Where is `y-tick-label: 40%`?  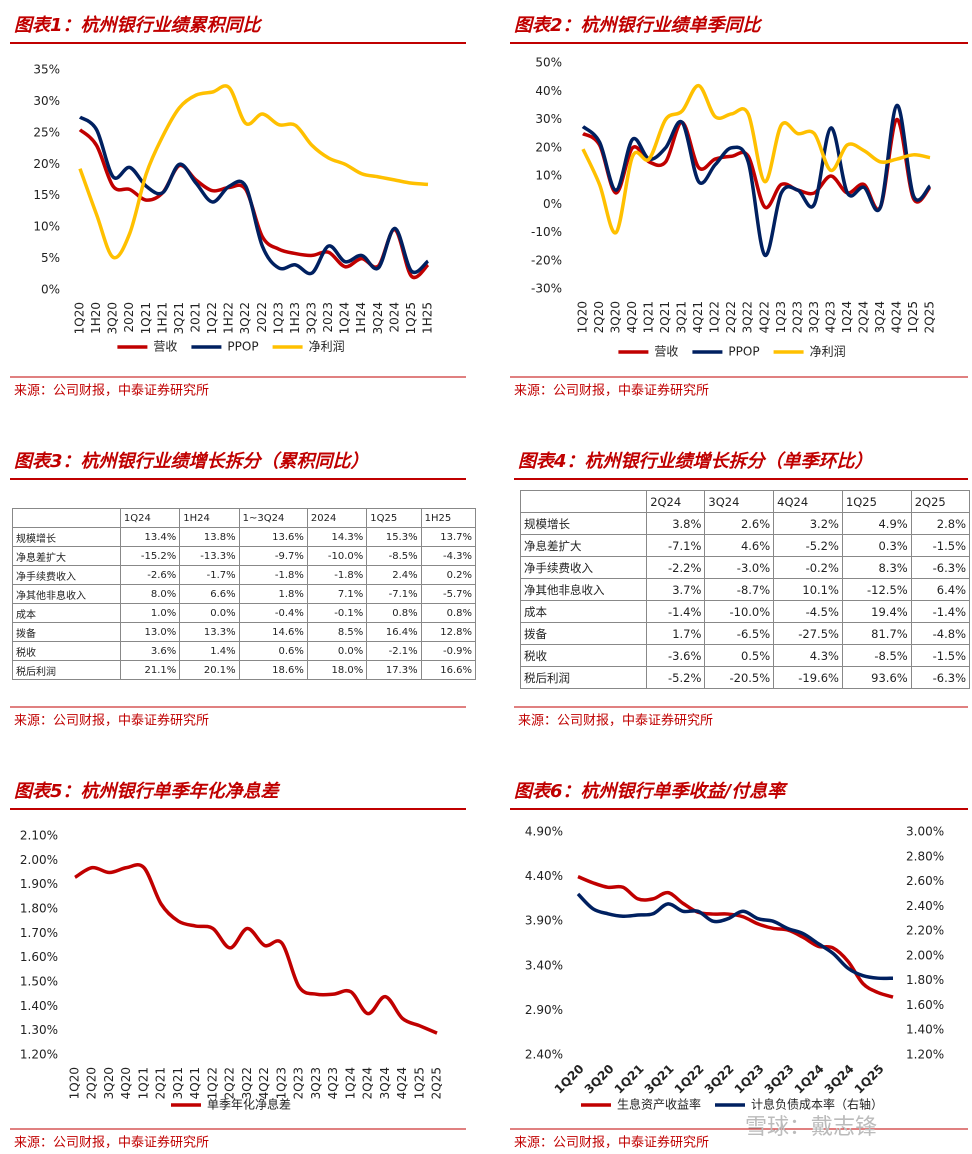 y-tick-label: 40% is located at coordinates (548, 91).